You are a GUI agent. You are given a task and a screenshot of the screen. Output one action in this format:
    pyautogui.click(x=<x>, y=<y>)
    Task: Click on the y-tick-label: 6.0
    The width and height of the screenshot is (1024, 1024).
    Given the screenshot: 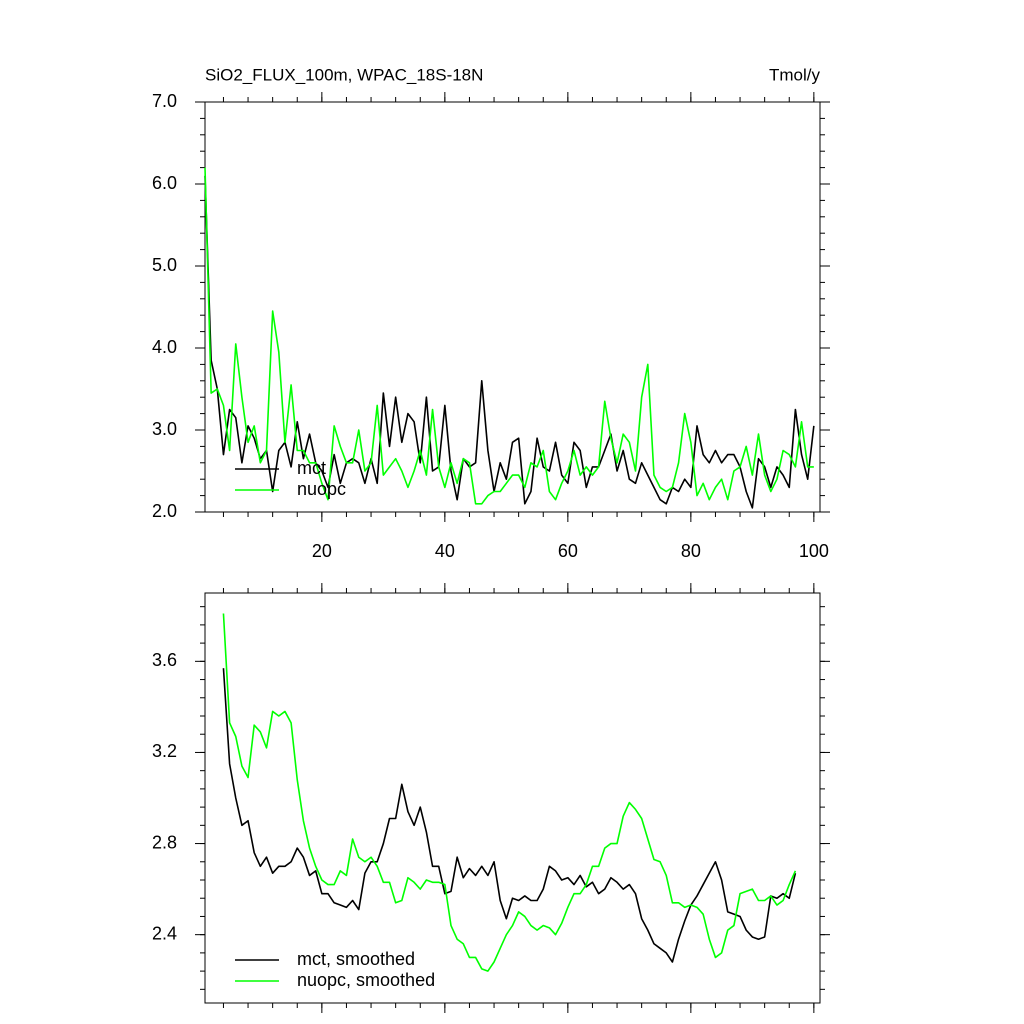 What is the action you would take?
    pyautogui.click(x=164, y=183)
    